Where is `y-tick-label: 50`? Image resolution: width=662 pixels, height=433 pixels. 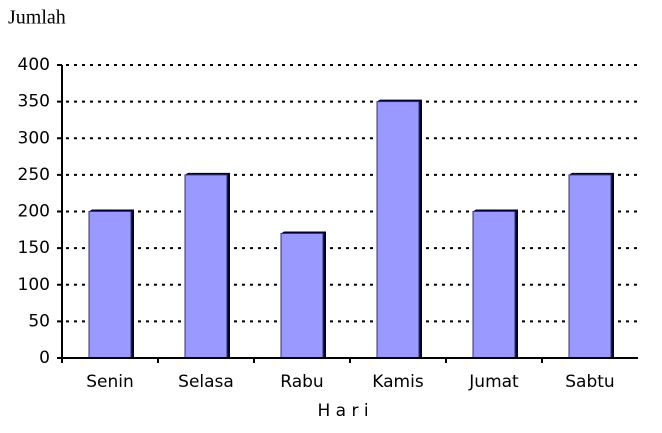
y-tick-label: 50 is located at coordinates (39, 321).